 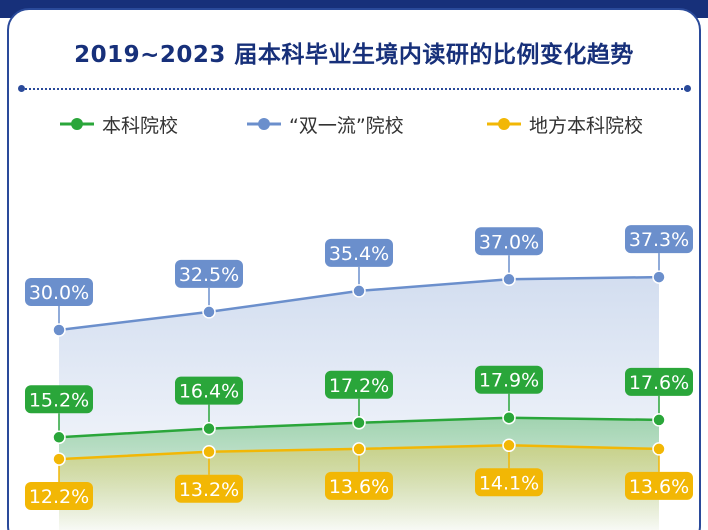 What do you see at coordinates (140, 125) in the screenshot?
I see `legend-label-bachelor: 本科院校` at bounding box center [140, 125].